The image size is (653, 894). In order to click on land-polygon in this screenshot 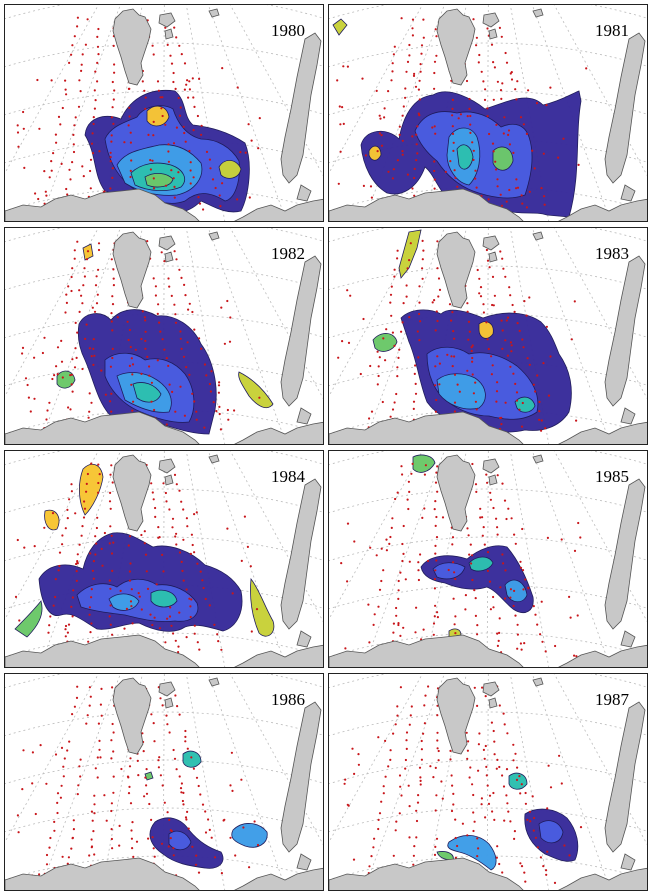, I will do `click(602, 432)`.